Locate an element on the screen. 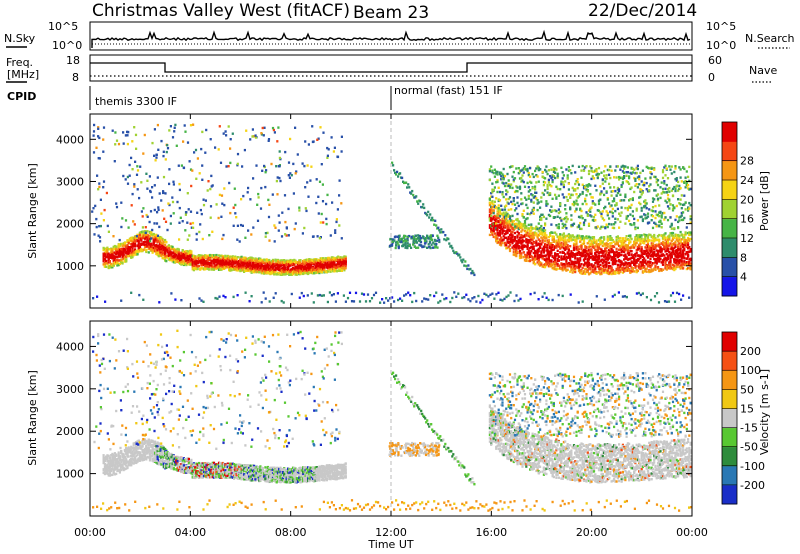 This screenshot has height=554, width=800. station-title: Christmas Valley West (fitACF) is located at coordinates (221, 11).